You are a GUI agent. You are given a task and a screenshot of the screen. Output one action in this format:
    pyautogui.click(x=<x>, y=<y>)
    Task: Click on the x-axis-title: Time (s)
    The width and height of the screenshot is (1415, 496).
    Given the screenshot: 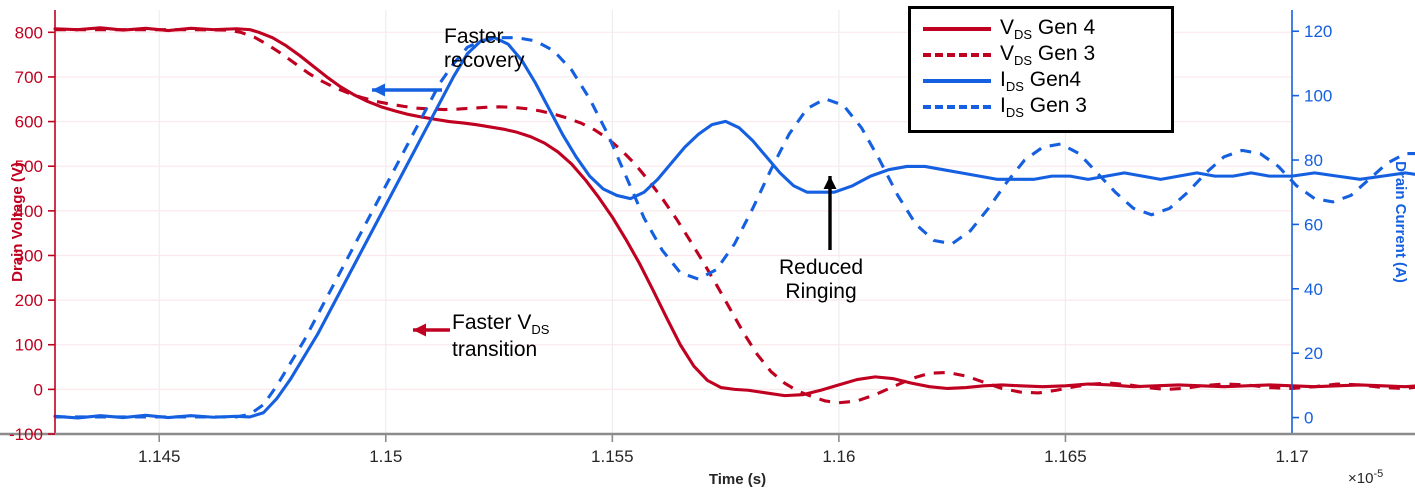 What is the action you would take?
    pyautogui.click(x=737, y=479)
    